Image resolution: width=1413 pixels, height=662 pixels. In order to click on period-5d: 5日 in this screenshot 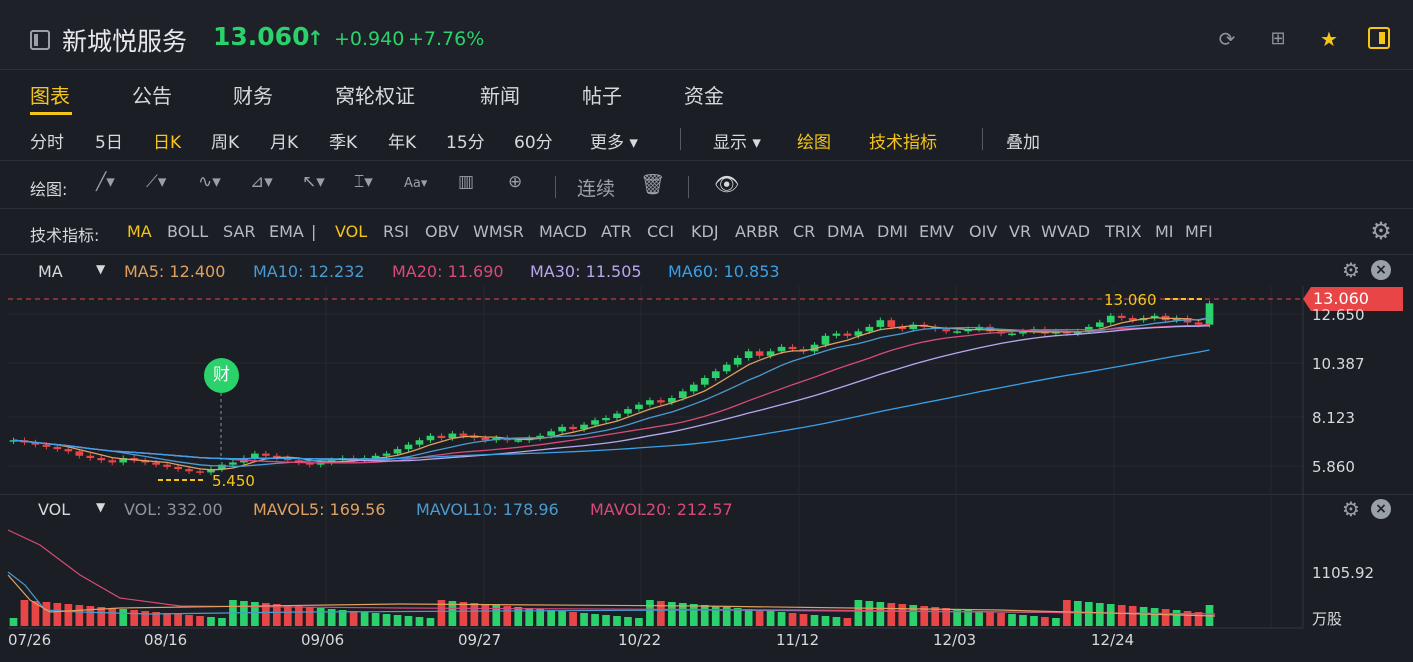, I will do `click(109, 143)`.